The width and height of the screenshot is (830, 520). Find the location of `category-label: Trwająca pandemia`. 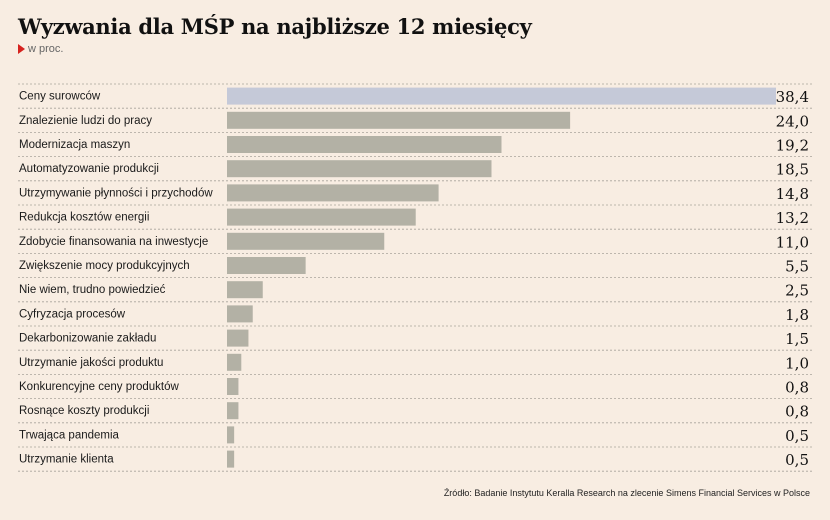

category-label: Trwająca pandemia is located at coordinates (69, 435).